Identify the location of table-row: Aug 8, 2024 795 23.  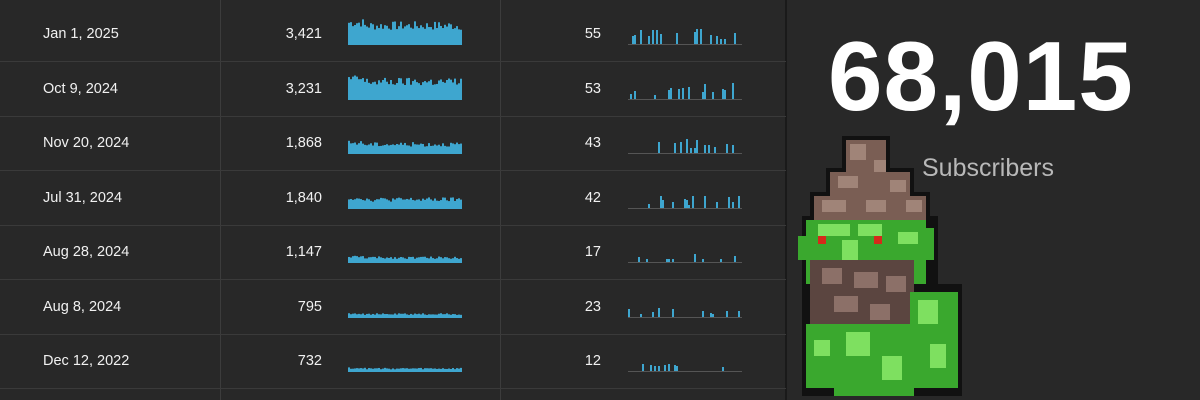
(393, 307).